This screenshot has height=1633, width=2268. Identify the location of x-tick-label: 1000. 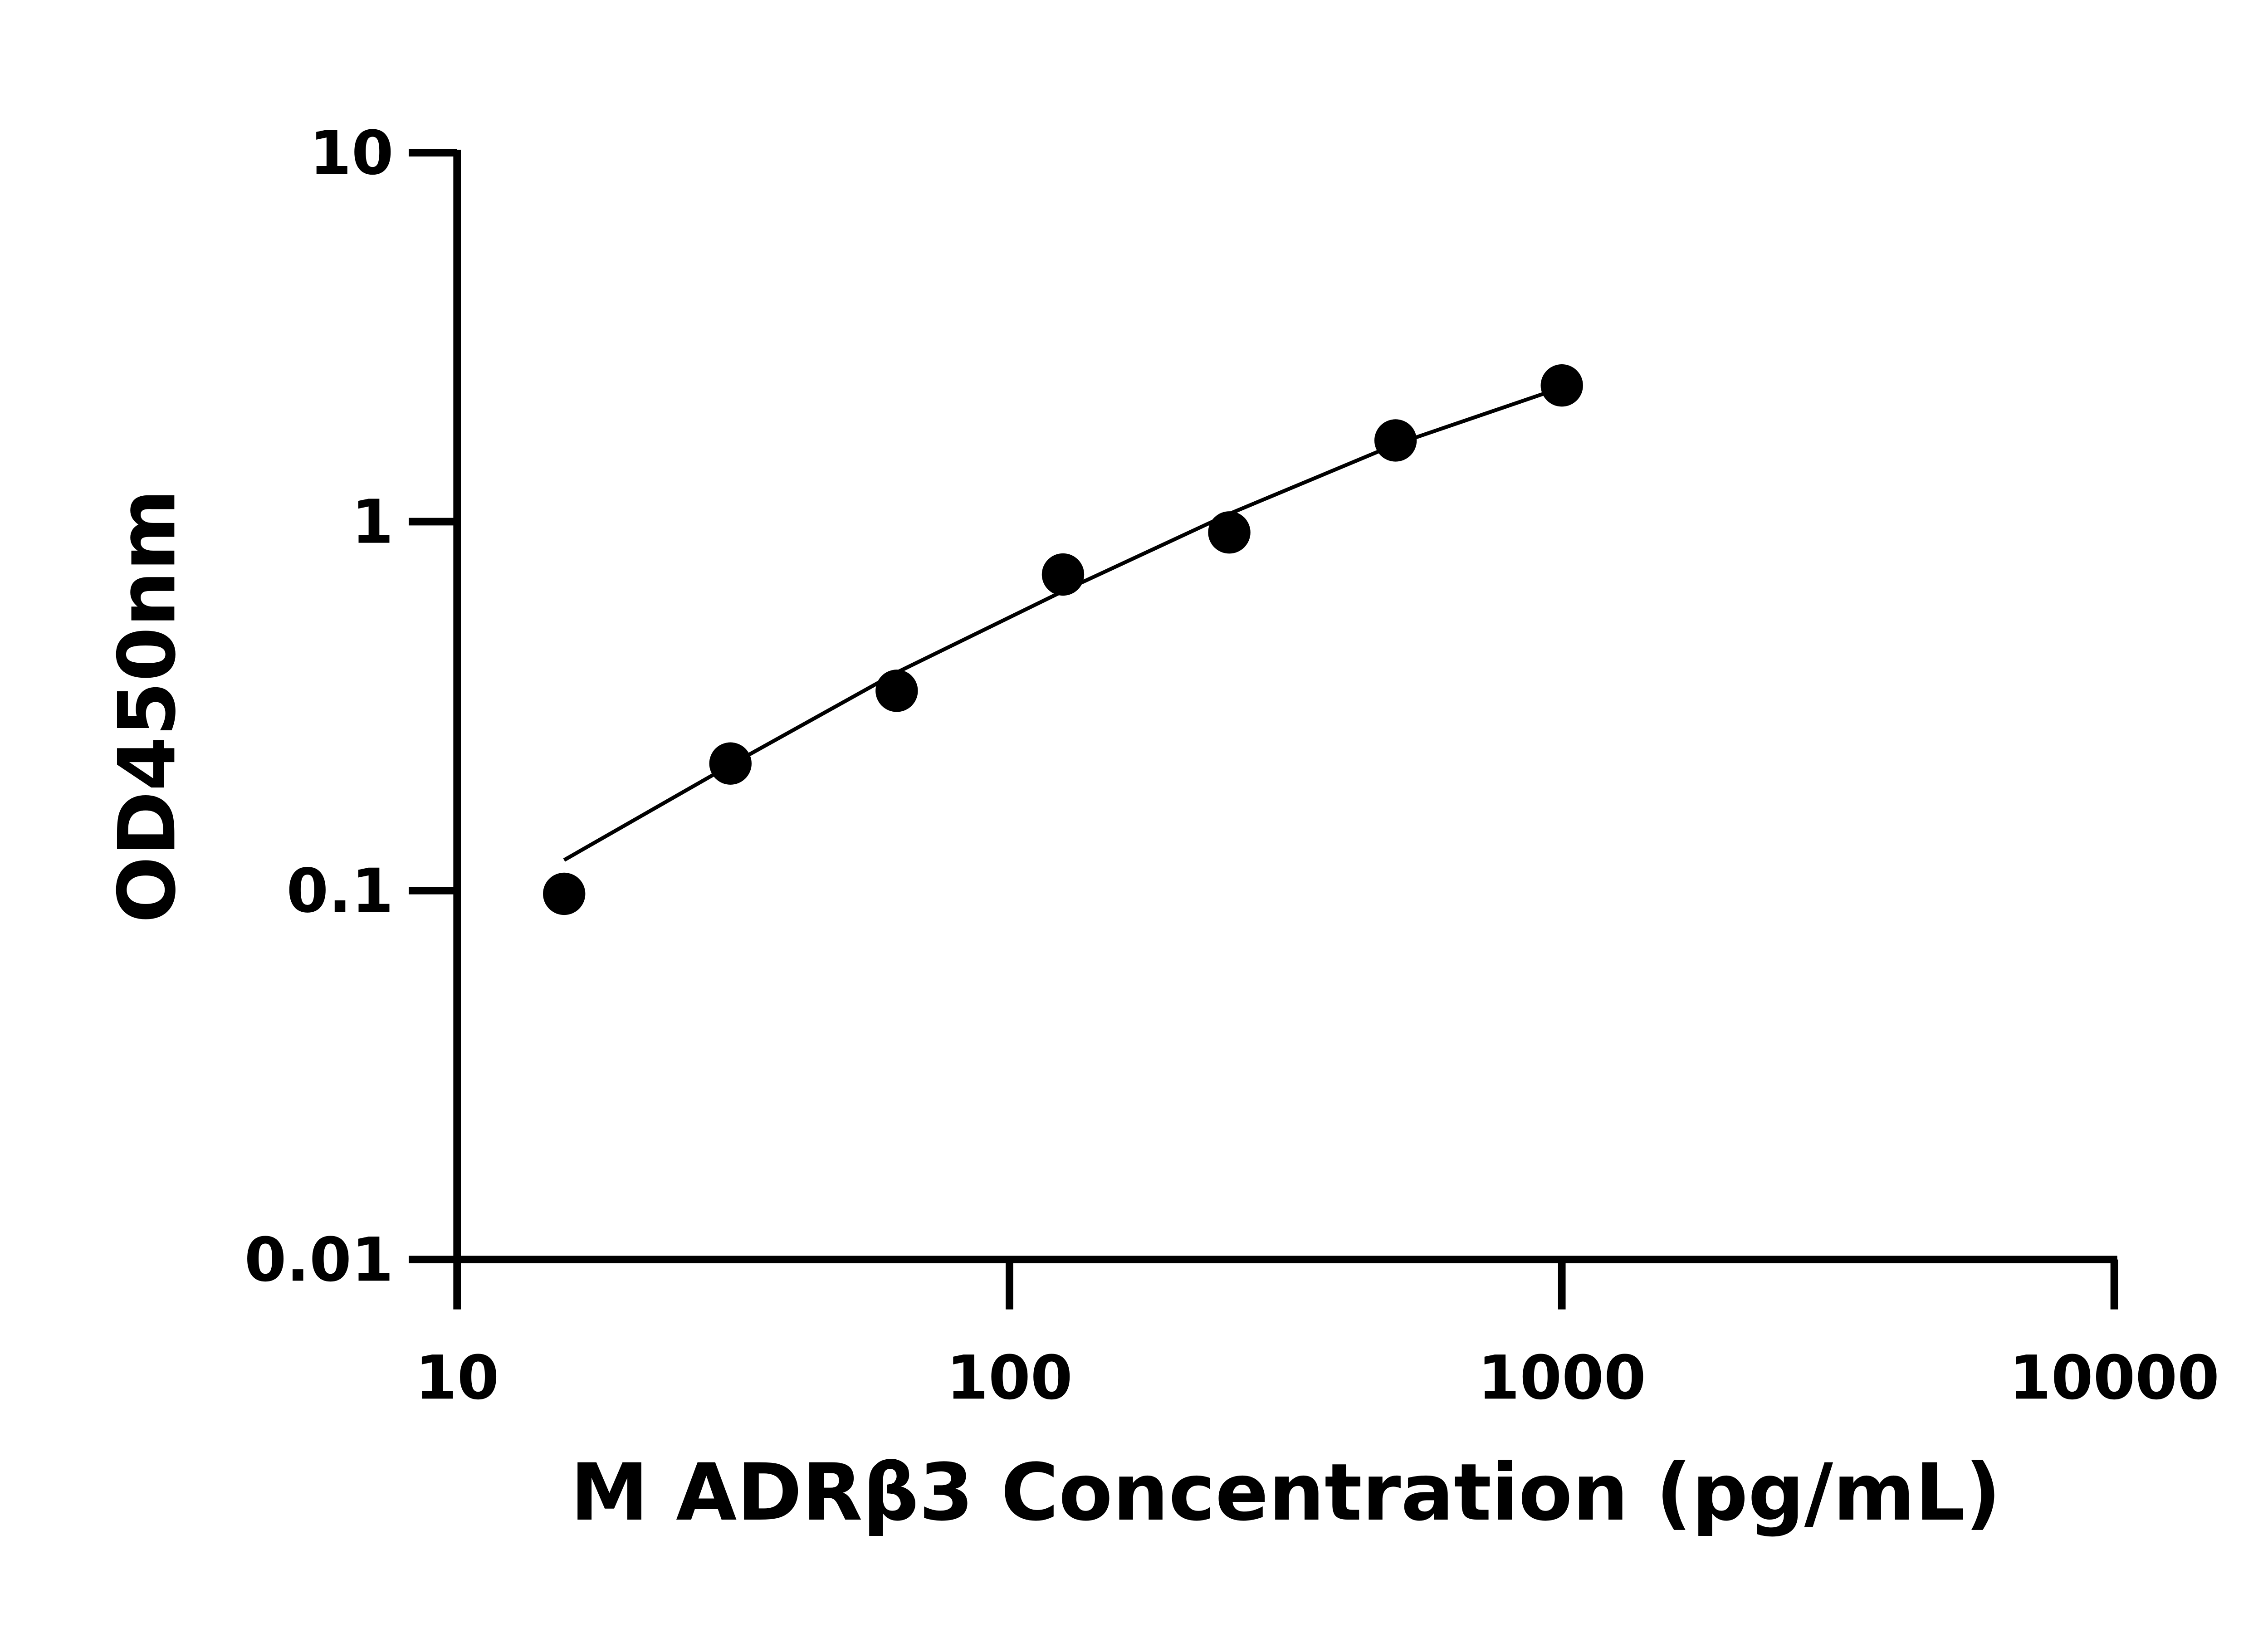
(1562, 1378).